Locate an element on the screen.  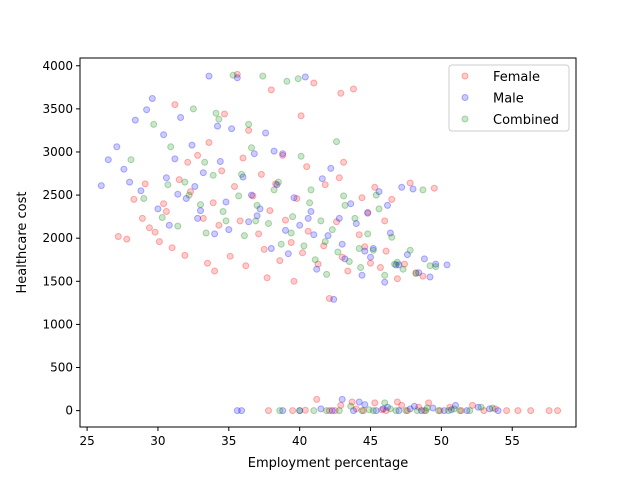
y-axis-label: Healthcare cost is located at coordinates (22, 243).